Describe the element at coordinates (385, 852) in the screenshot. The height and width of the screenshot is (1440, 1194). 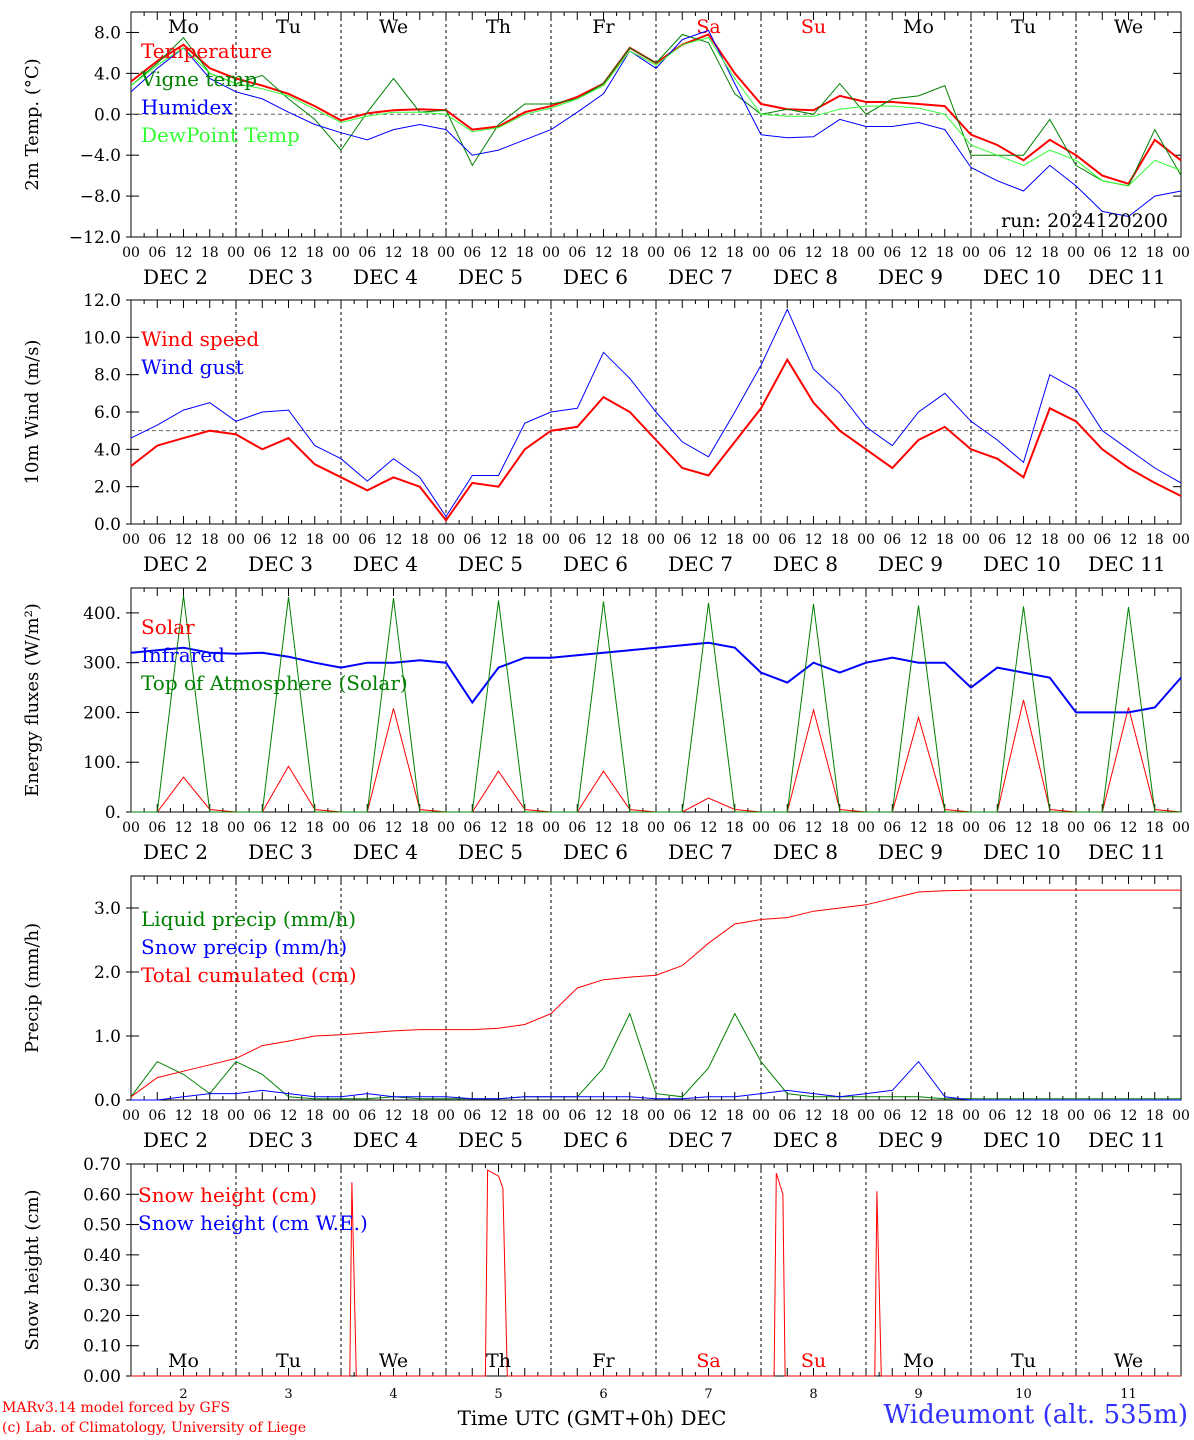
I see `date-label: DEC 4` at that location.